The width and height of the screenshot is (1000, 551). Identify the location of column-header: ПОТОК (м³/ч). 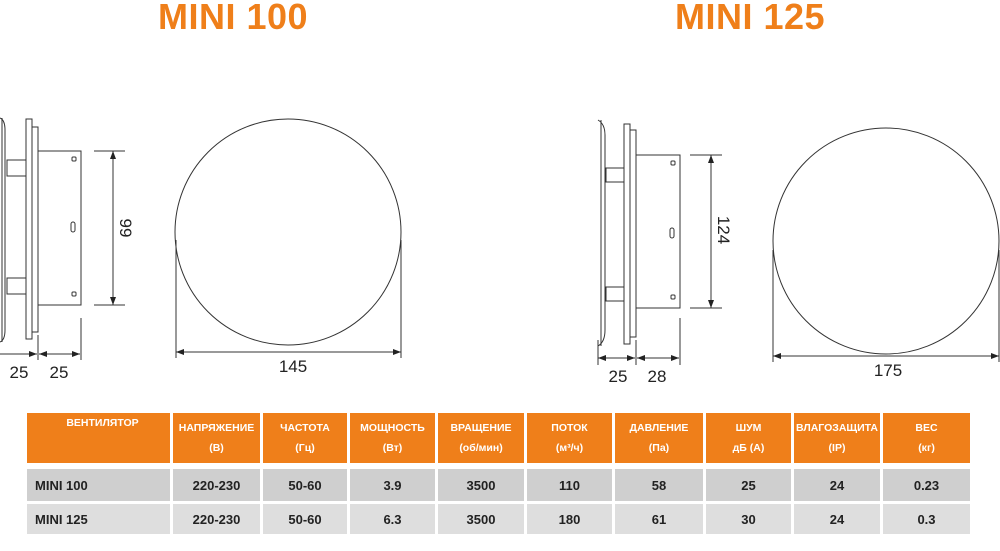
(569, 438).